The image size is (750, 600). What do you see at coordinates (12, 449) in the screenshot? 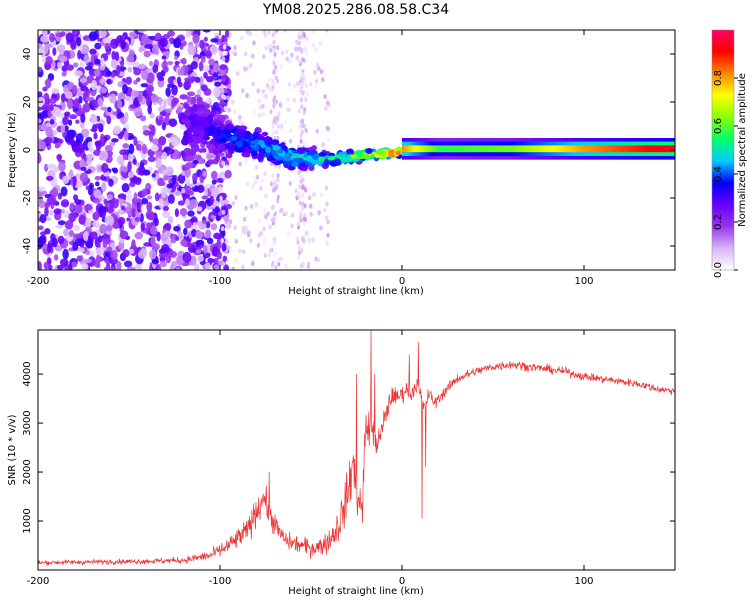
I see `snr-y-label: SNR (10 * v/v)` at bounding box center [12, 449].